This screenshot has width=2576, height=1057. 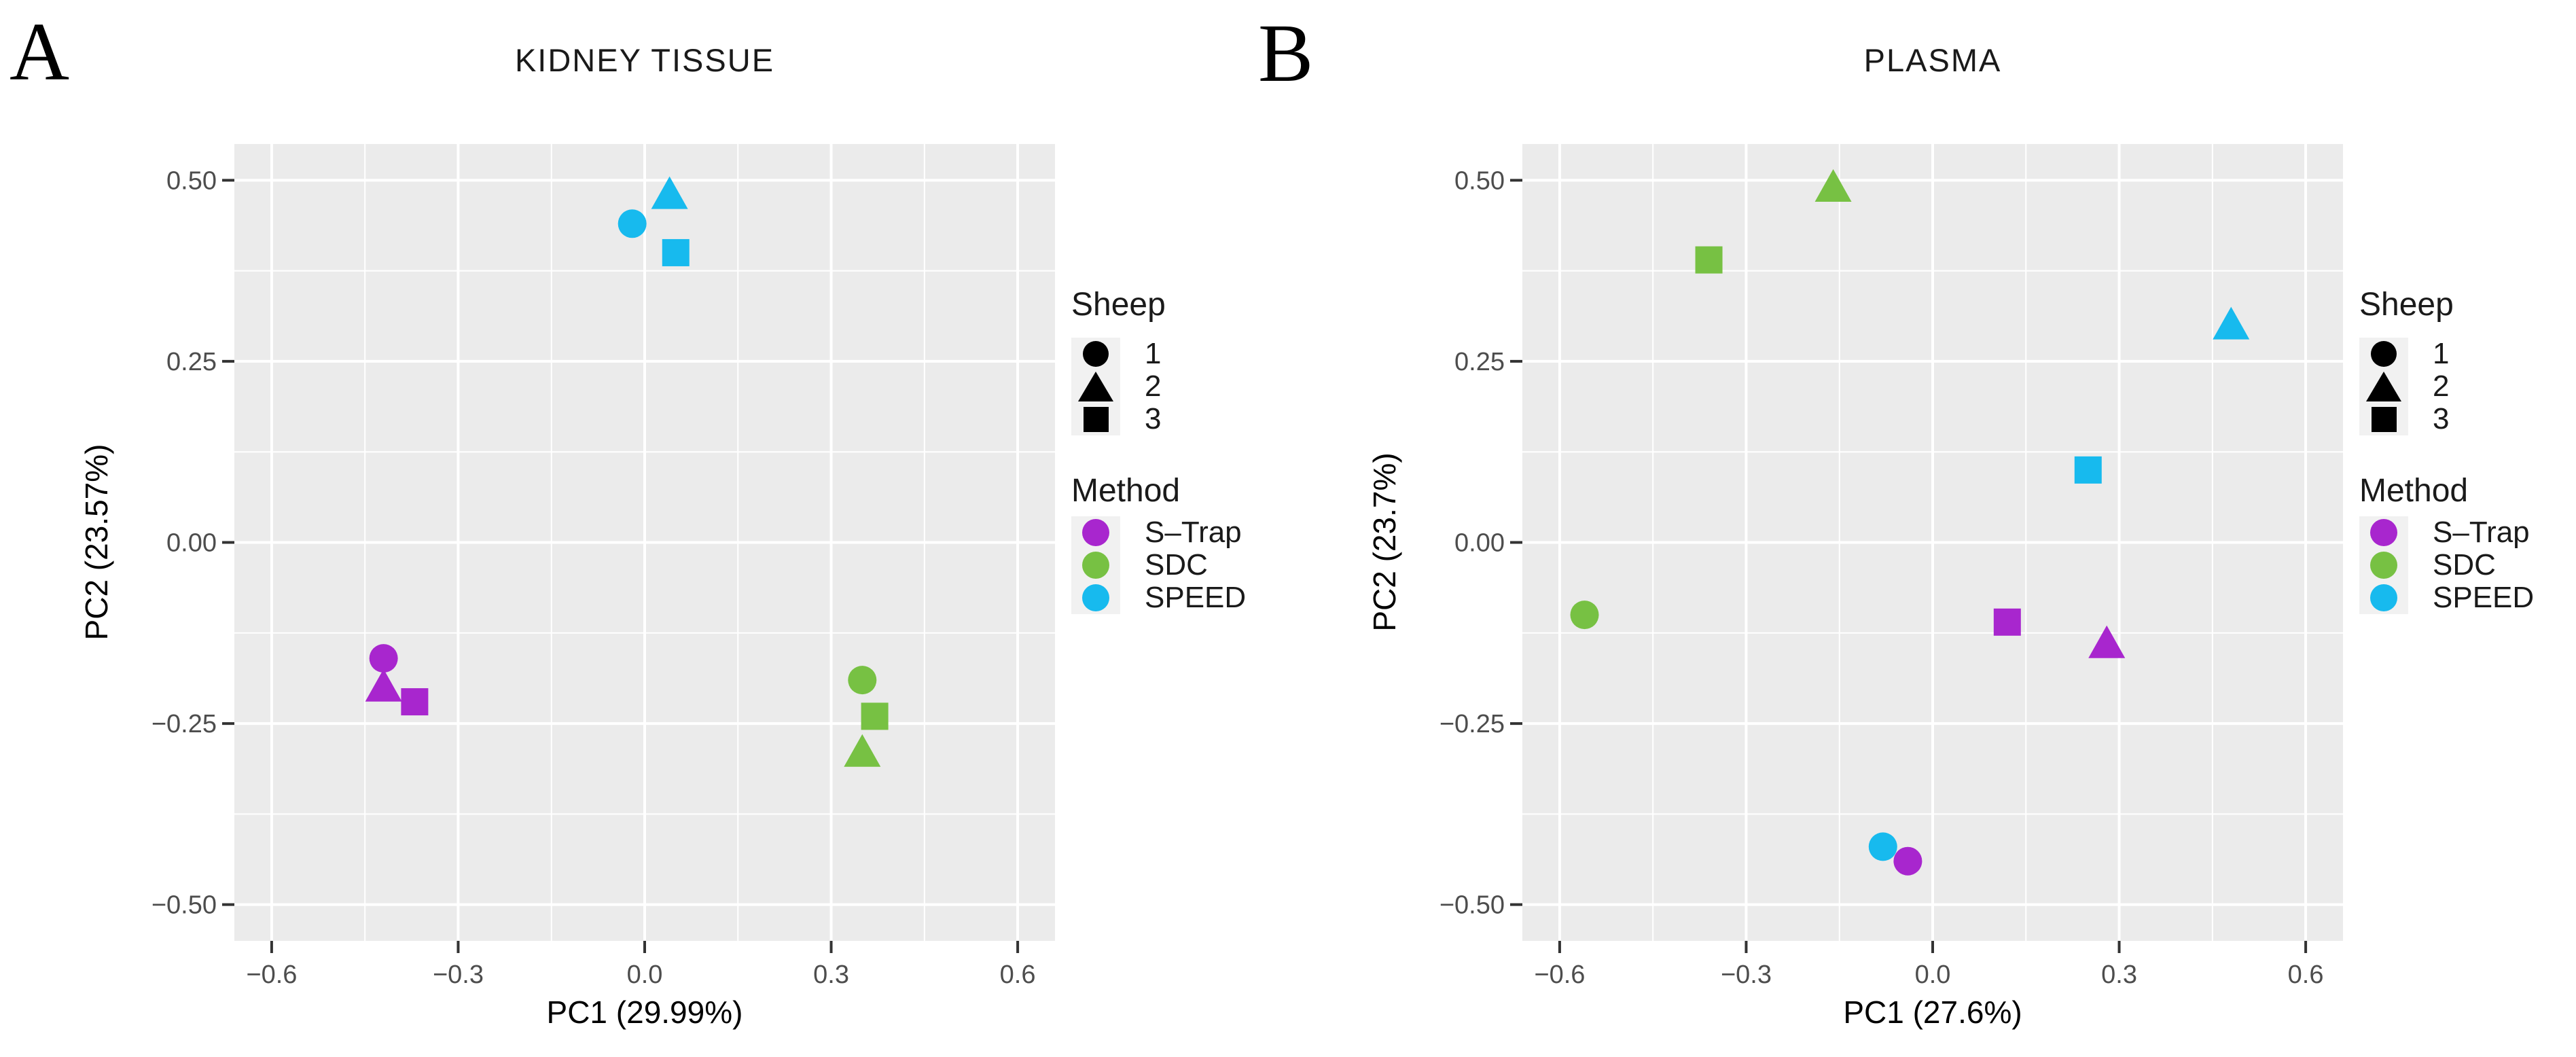 What do you see at coordinates (1126, 491) in the screenshot?
I see `legend-title-method: Method` at bounding box center [1126, 491].